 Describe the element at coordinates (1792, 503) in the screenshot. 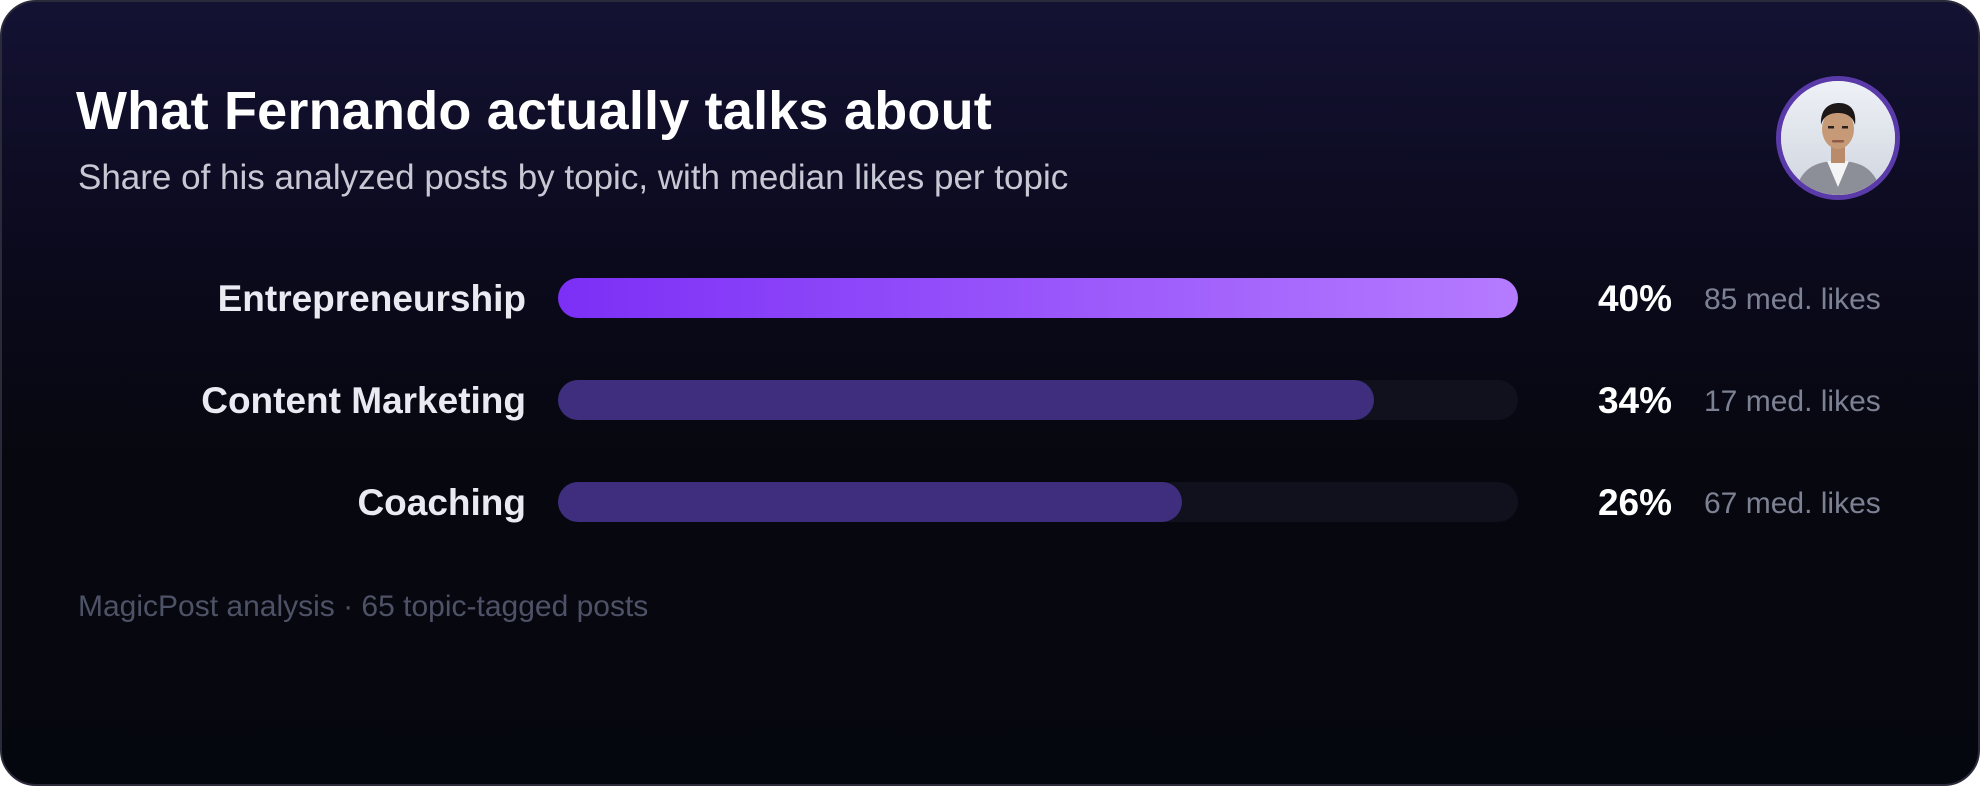

I see `median-likes-label: 67 med. likes` at that location.